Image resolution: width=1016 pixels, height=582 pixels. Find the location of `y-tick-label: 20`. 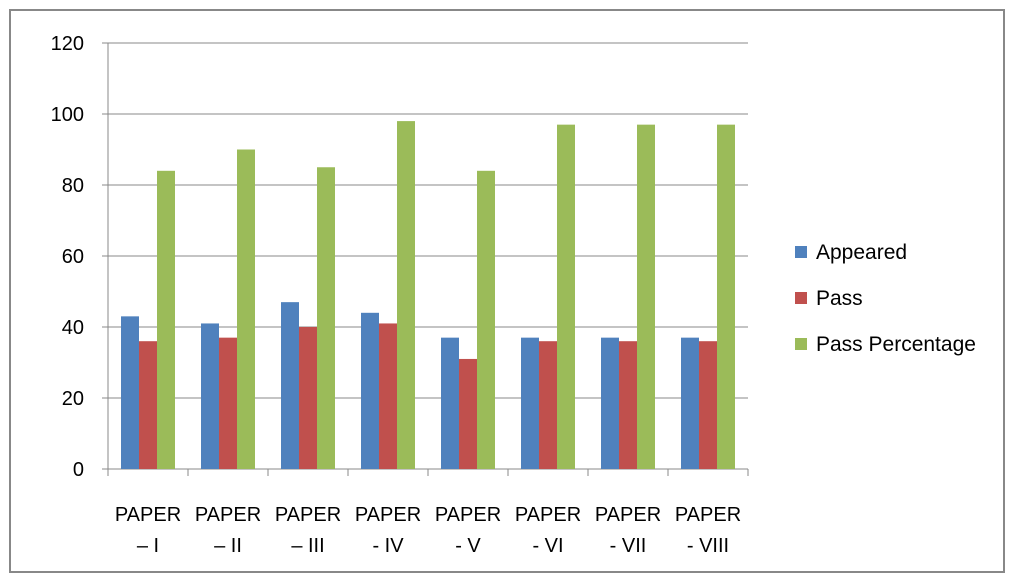

y-tick-label: 20 is located at coordinates (73, 399).